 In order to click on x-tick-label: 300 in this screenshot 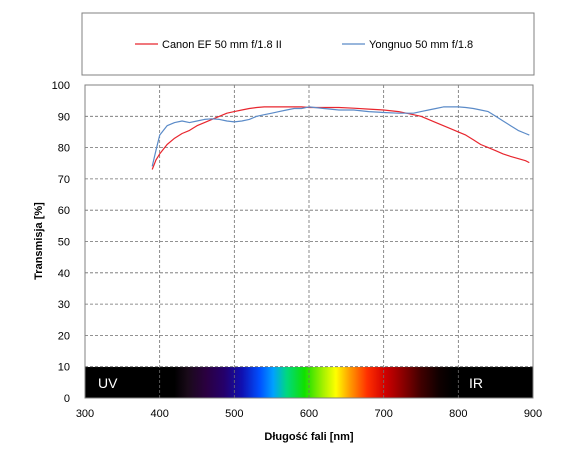, I will do `click(85, 414)`.